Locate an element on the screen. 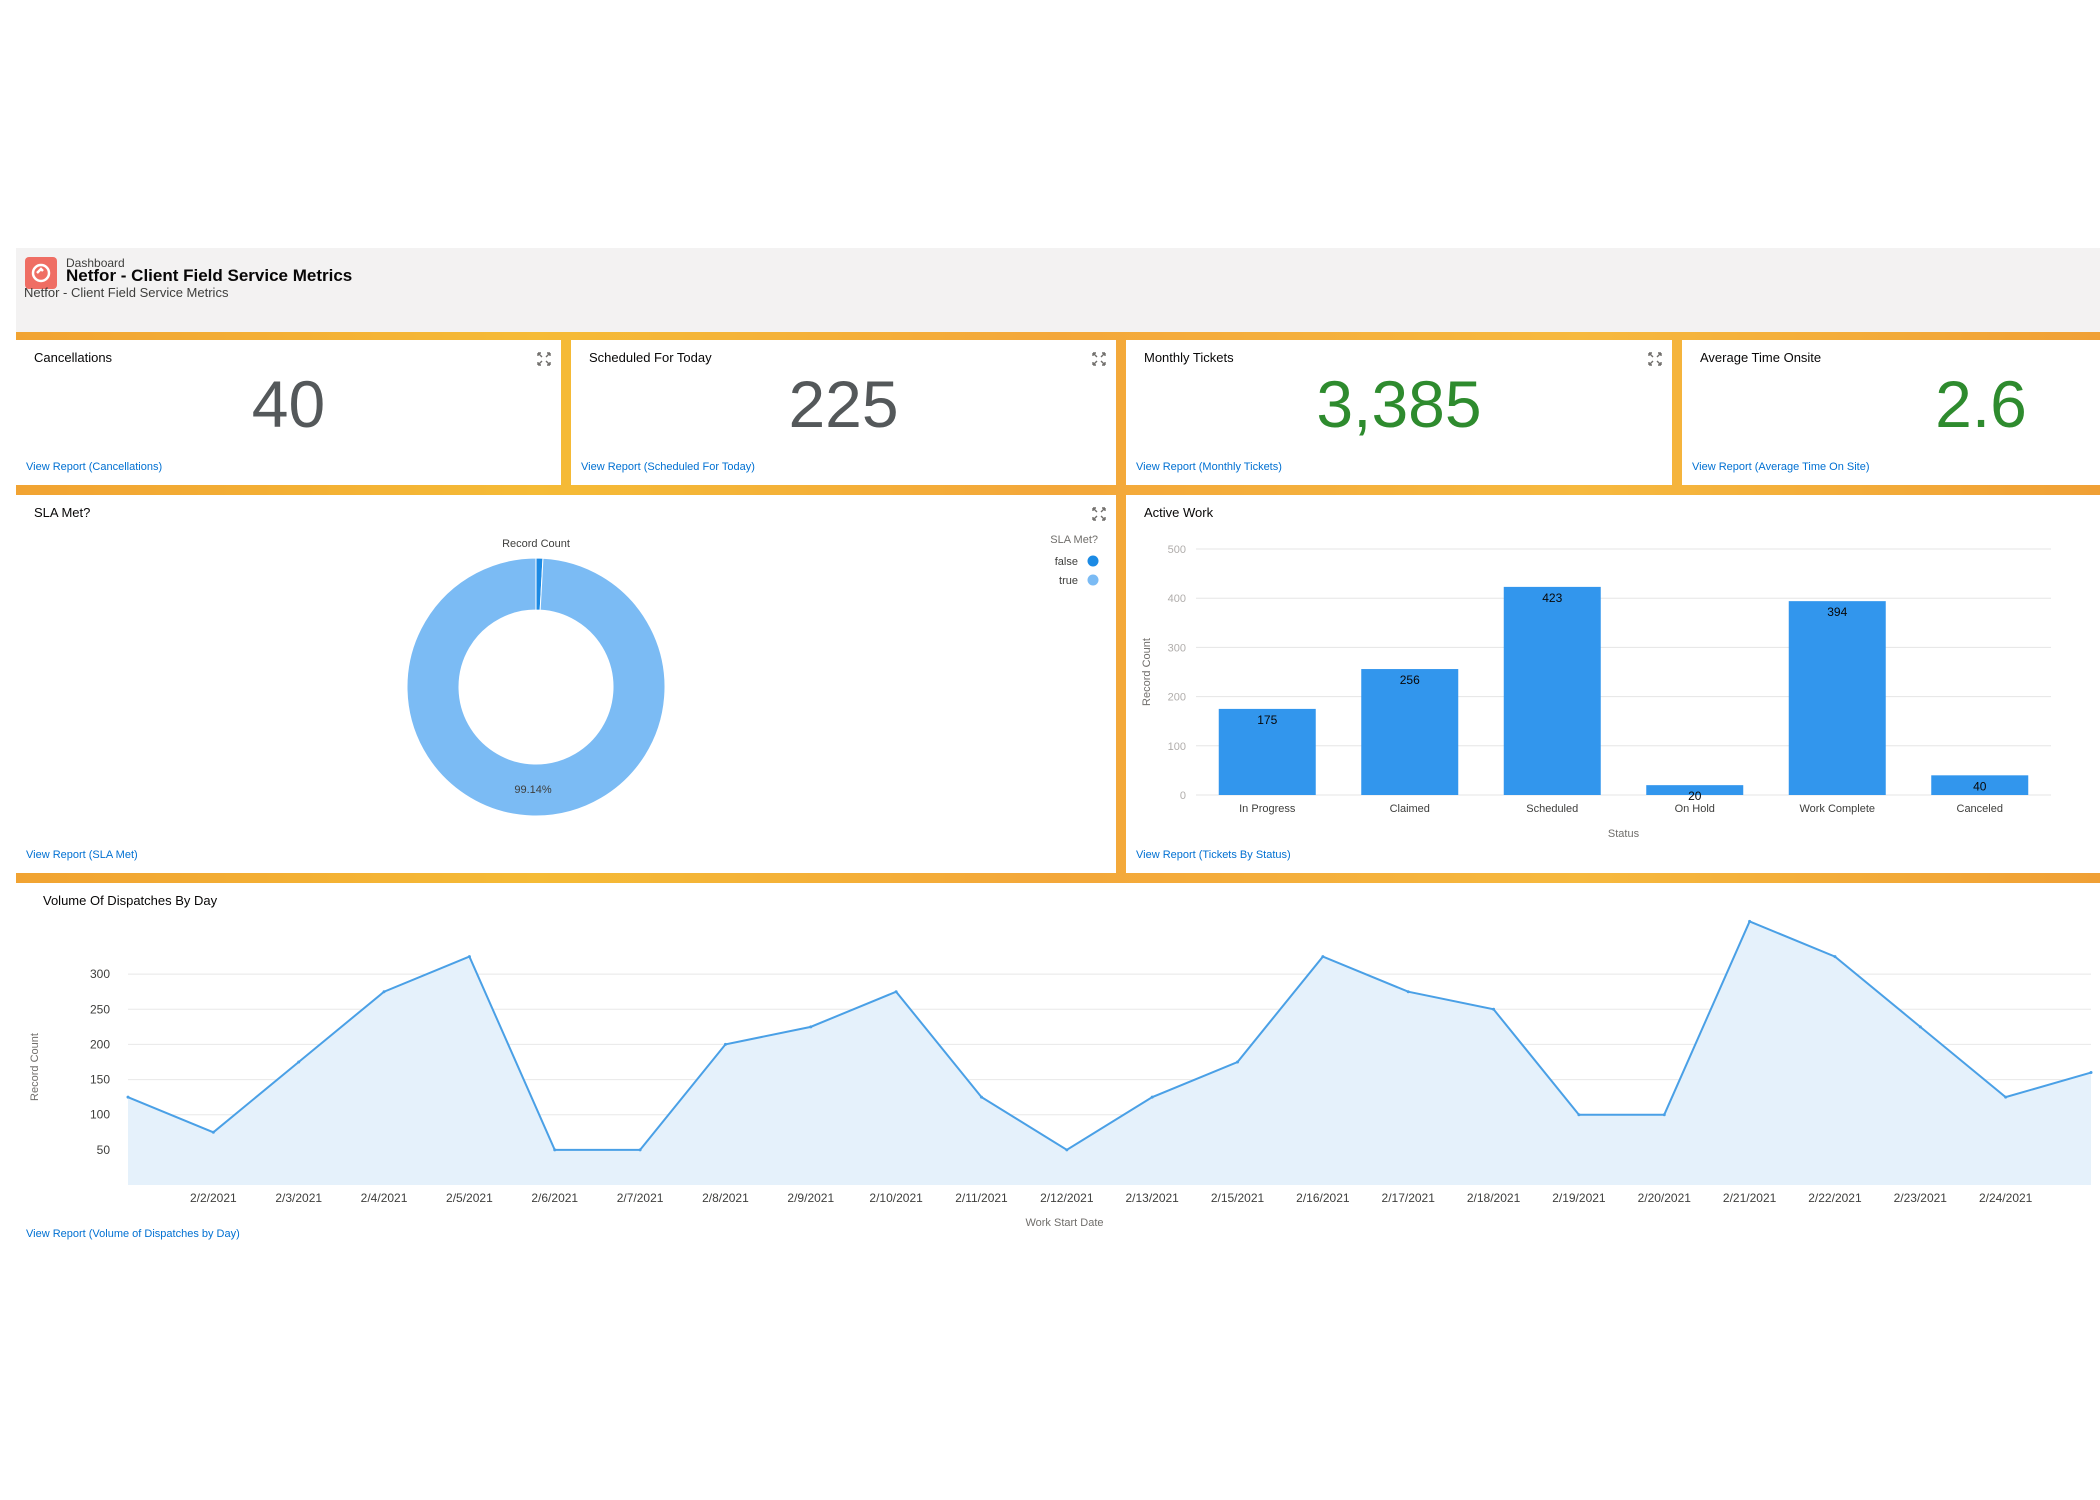 The height and width of the screenshot is (1500, 2100). x-tick-label: 2/3/2021 is located at coordinates (298, 1198).